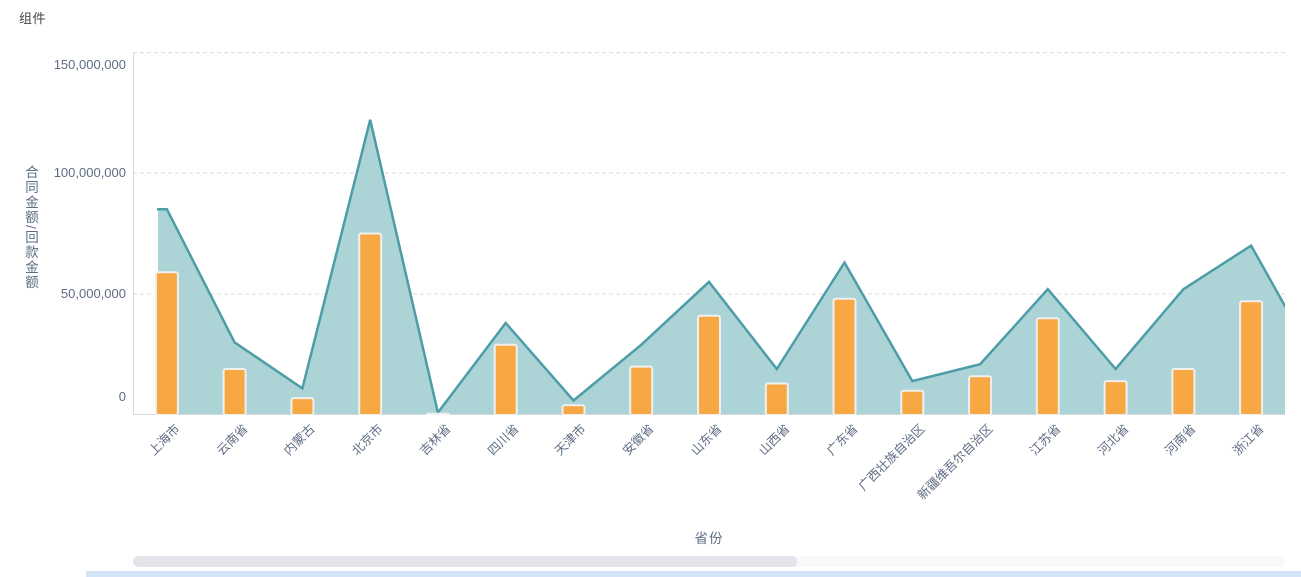 The image size is (1301, 577). What do you see at coordinates (33, 18) in the screenshot?
I see `component-title: 组件` at bounding box center [33, 18].